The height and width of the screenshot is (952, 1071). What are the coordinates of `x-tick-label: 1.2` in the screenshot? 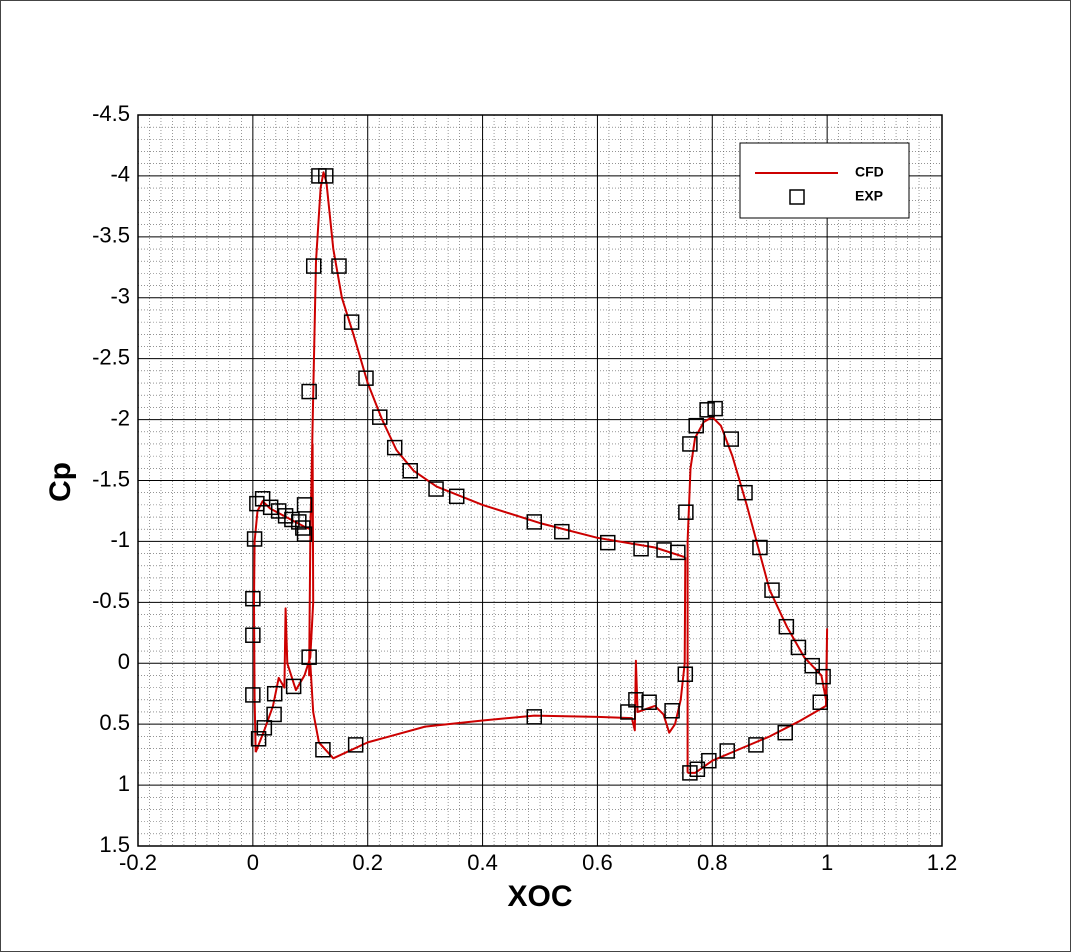 It's located at (942, 862).